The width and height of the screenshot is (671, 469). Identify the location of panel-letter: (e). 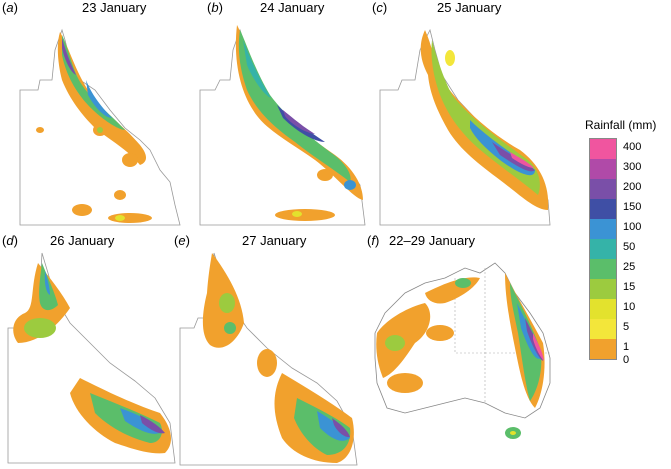
(182, 240).